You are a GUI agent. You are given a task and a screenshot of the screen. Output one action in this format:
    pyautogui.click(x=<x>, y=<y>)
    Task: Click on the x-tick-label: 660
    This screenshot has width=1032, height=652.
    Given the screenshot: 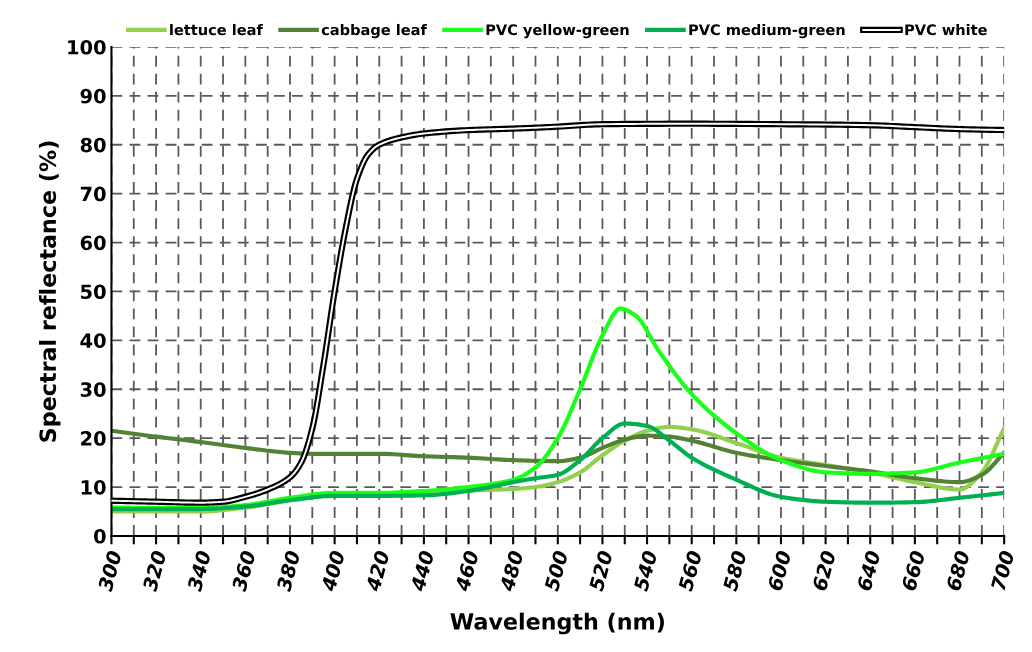 What is the action you would take?
    pyautogui.click(x=913, y=570)
    